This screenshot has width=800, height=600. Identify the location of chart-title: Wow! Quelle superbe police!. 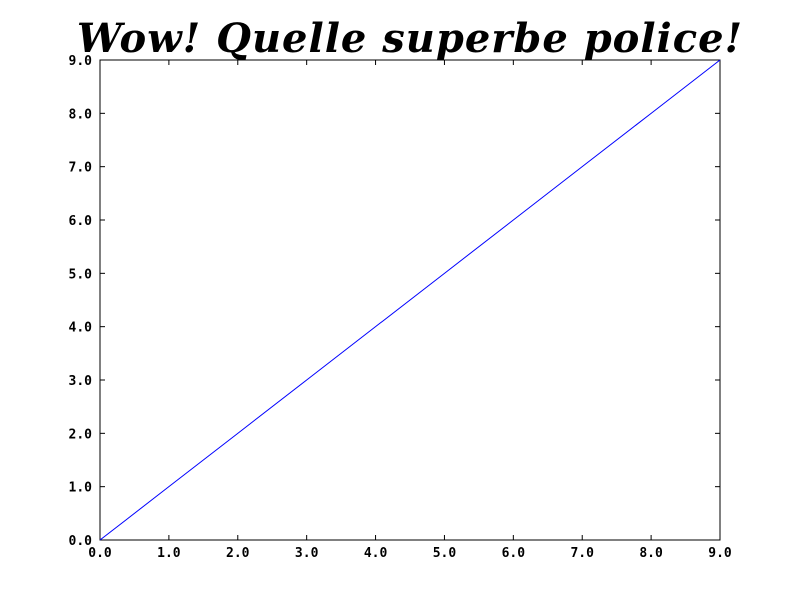
(410, 38).